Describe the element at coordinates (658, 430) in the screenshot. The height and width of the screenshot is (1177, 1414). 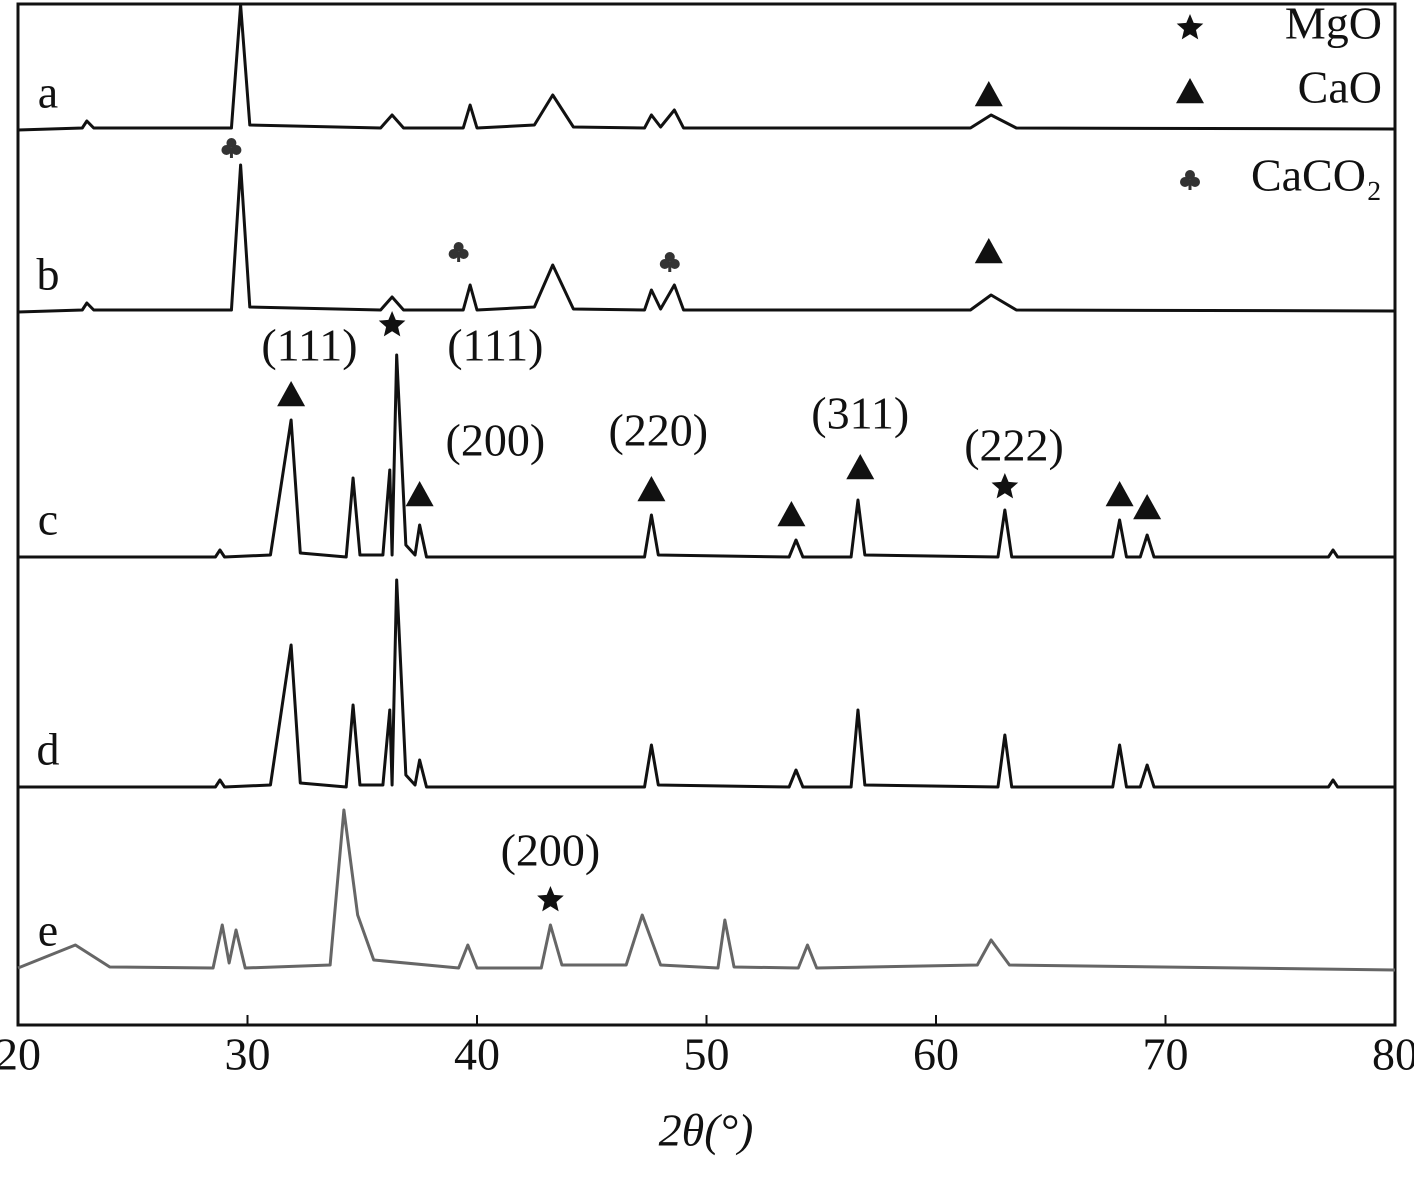
I see `peak-annotation: (220)` at that location.